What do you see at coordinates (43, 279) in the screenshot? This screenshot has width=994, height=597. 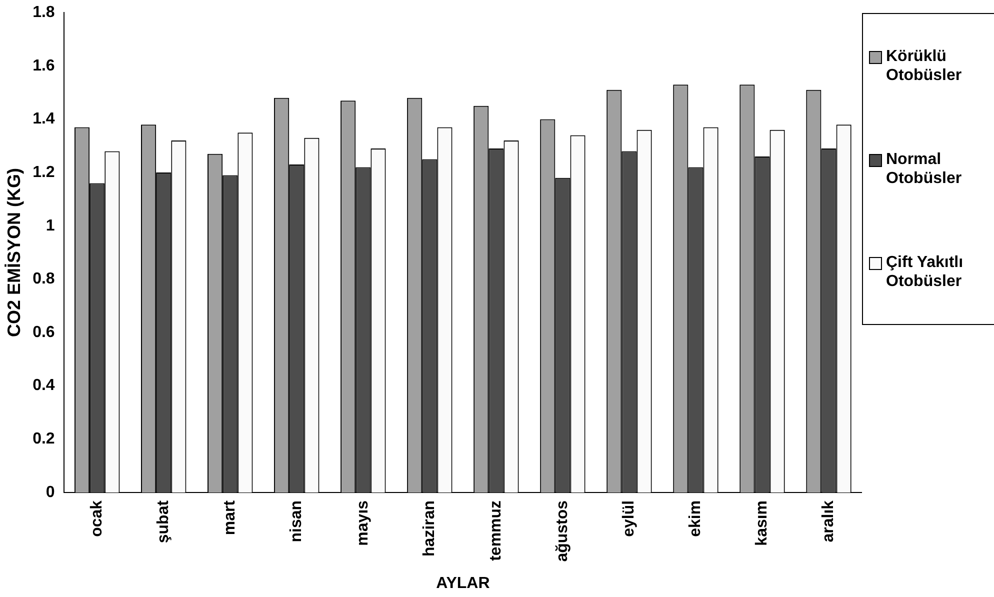 I see `y-tick-label: 0.8` at bounding box center [43, 279].